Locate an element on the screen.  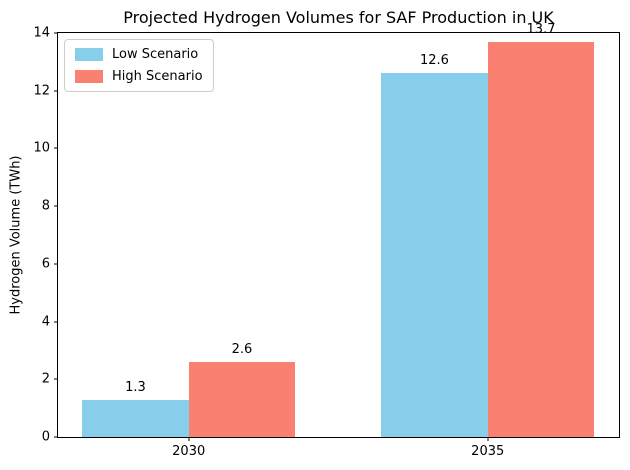
legend-label: Low Scenario is located at coordinates (155, 54).